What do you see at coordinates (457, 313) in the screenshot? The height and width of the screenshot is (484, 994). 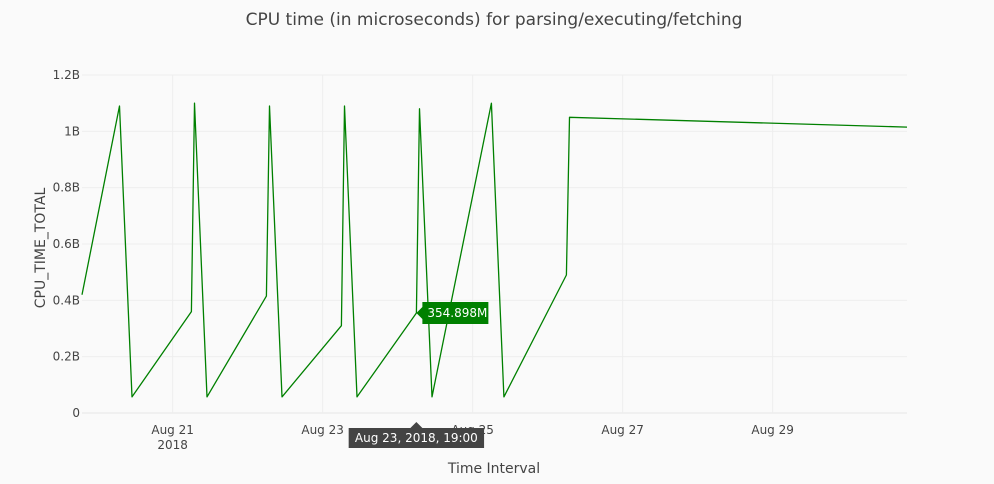 I see `hover-value-label: 354.898M` at bounding box center [457, 313].